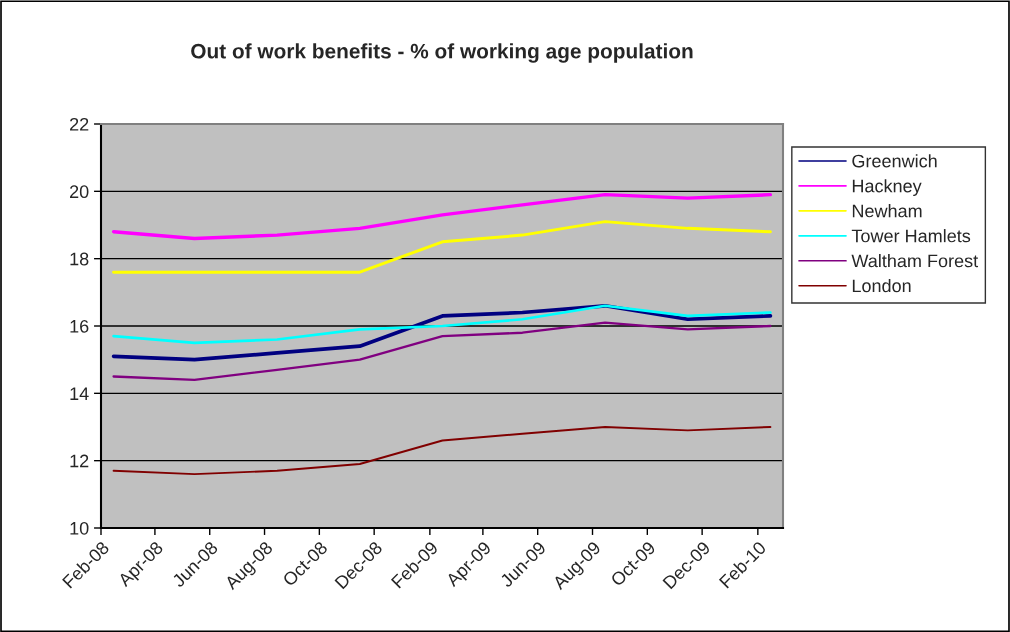 This screenshot has height=632, width=1010. I want to click on legend-label: Newham, so click(887, 211).